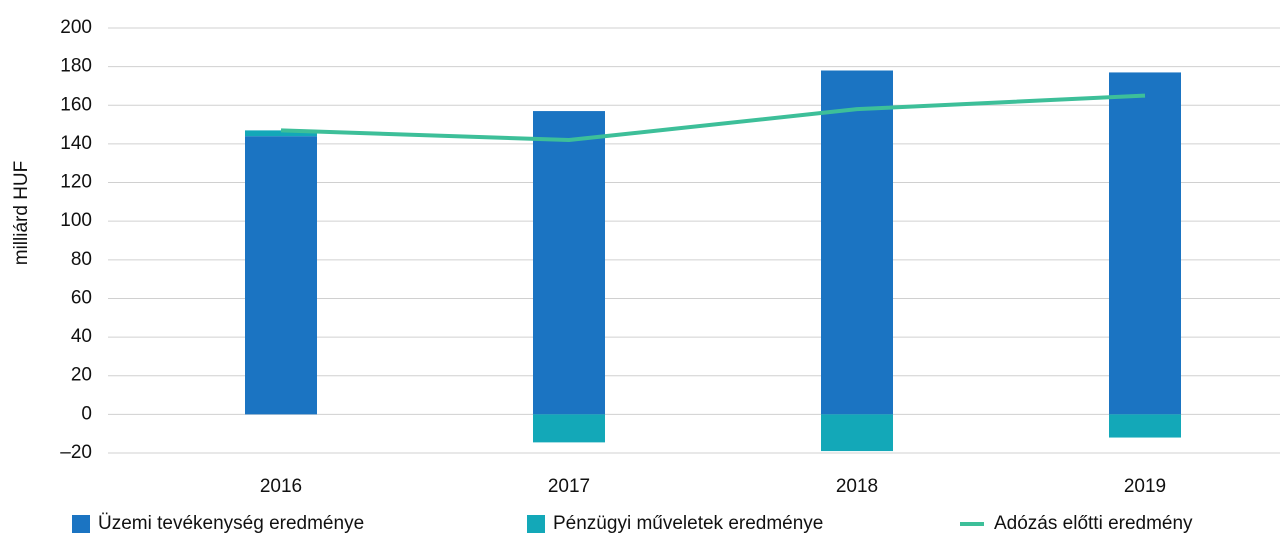 The image size is (1283, 541). I want to click on legend-label: Üzemi tevékenység eredménye, so click(231, 523).